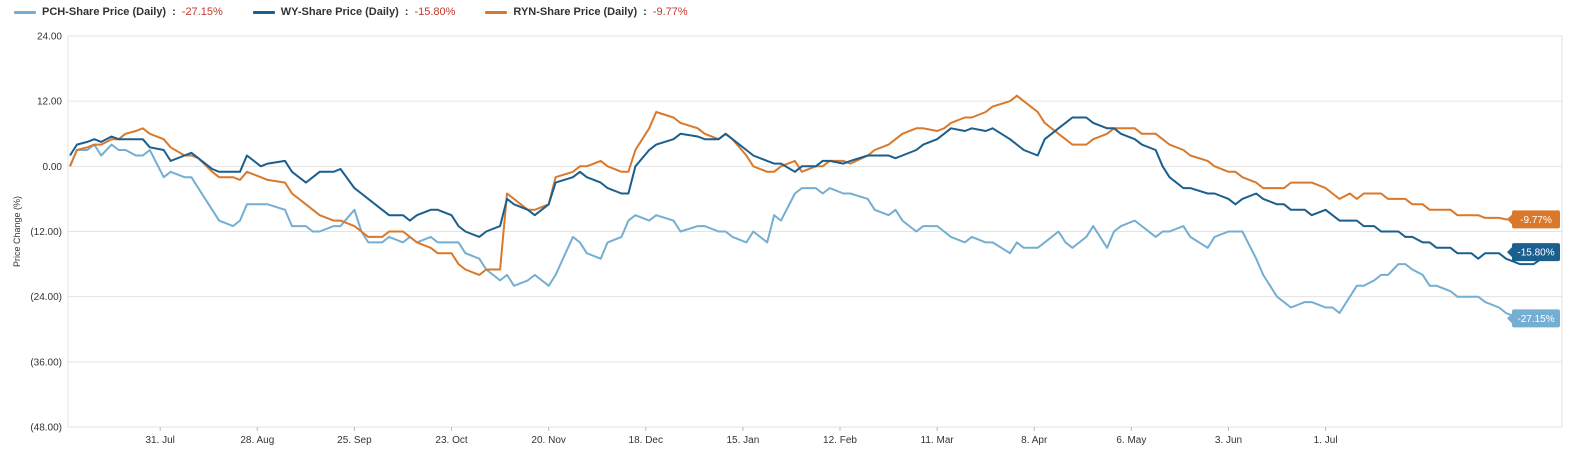 Image resolution: width=1573 pixels, height=456 pixels. Describe the element at coordinates (46, 428) in the screenshot. I see `y-tick-label: (48.00)` at that location.